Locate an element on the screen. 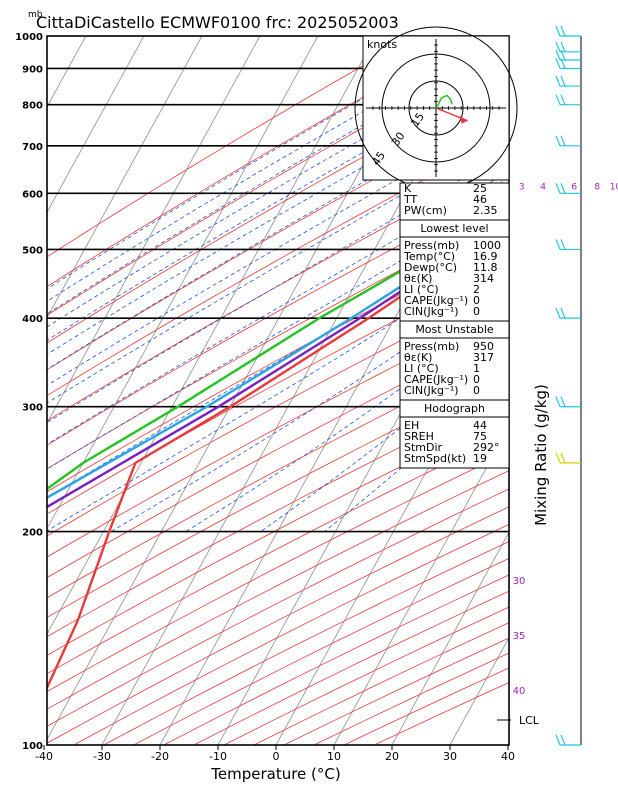 The height and width of the screenshot is (800, 618). hodograph-units: knots is located at coordinates (382, 44).